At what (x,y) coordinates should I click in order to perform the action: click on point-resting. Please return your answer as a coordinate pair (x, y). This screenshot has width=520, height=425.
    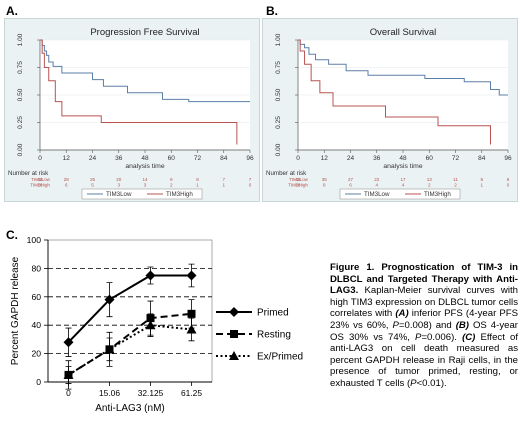
    Looking at the image, I should click on (191, 313).